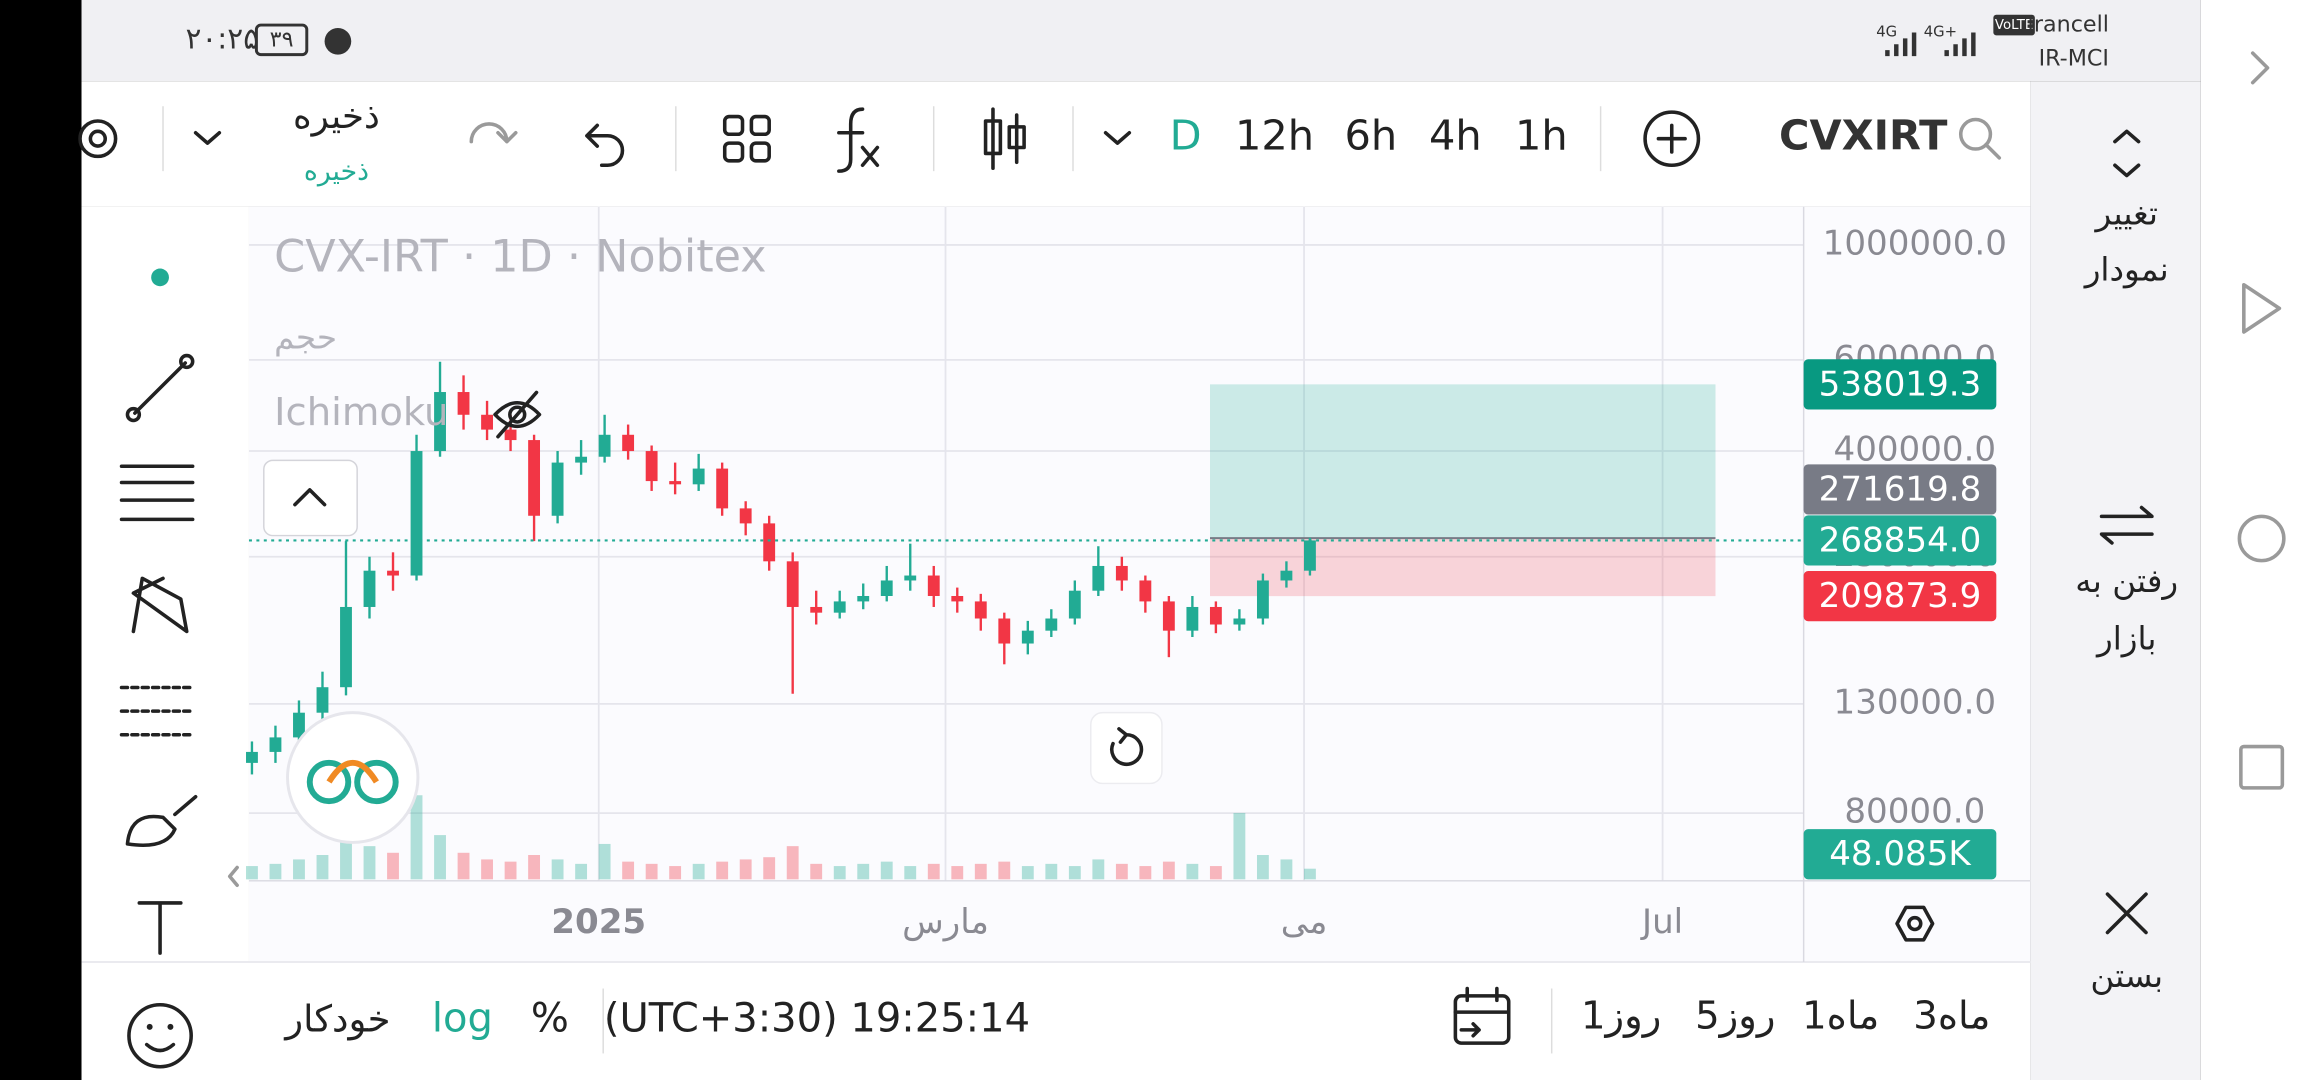 This screenshot has height=1080, width=2312. Describe the element at coordinates (157, 493) in the screenshot. I see `lines-tool` at that location.